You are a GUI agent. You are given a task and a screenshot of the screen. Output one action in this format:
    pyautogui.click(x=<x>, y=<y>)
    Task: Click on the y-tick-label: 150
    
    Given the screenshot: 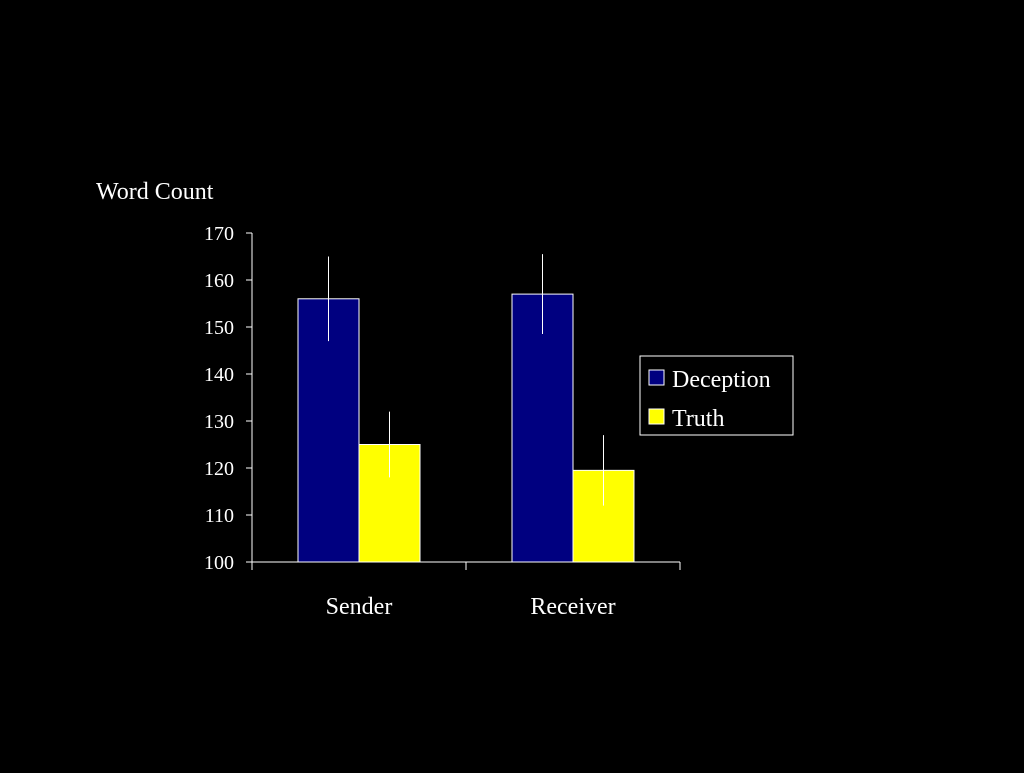 What is the action you would take?
    pyautogui.click(x=219, y=328)
    